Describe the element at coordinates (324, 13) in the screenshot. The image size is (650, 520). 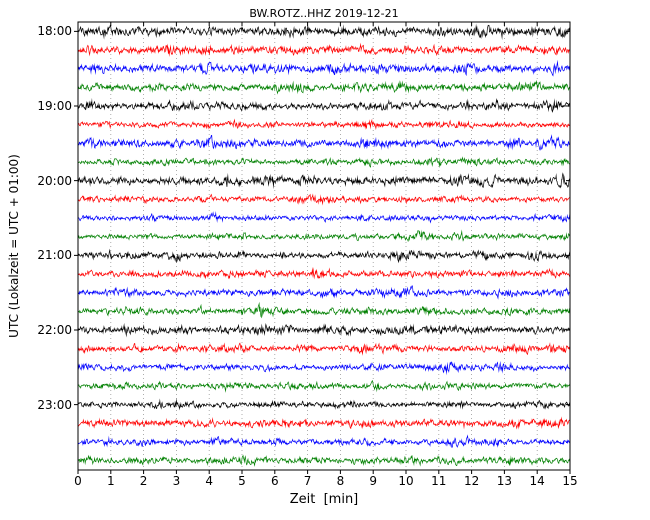
I see `plot-title: BW.ROTZ..HHZ 2019-12-21` at that location.